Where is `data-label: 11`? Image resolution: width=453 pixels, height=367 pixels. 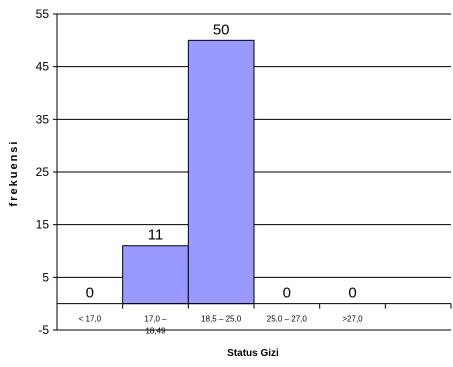 data-label: 11 is located at coordinates (156, 235).